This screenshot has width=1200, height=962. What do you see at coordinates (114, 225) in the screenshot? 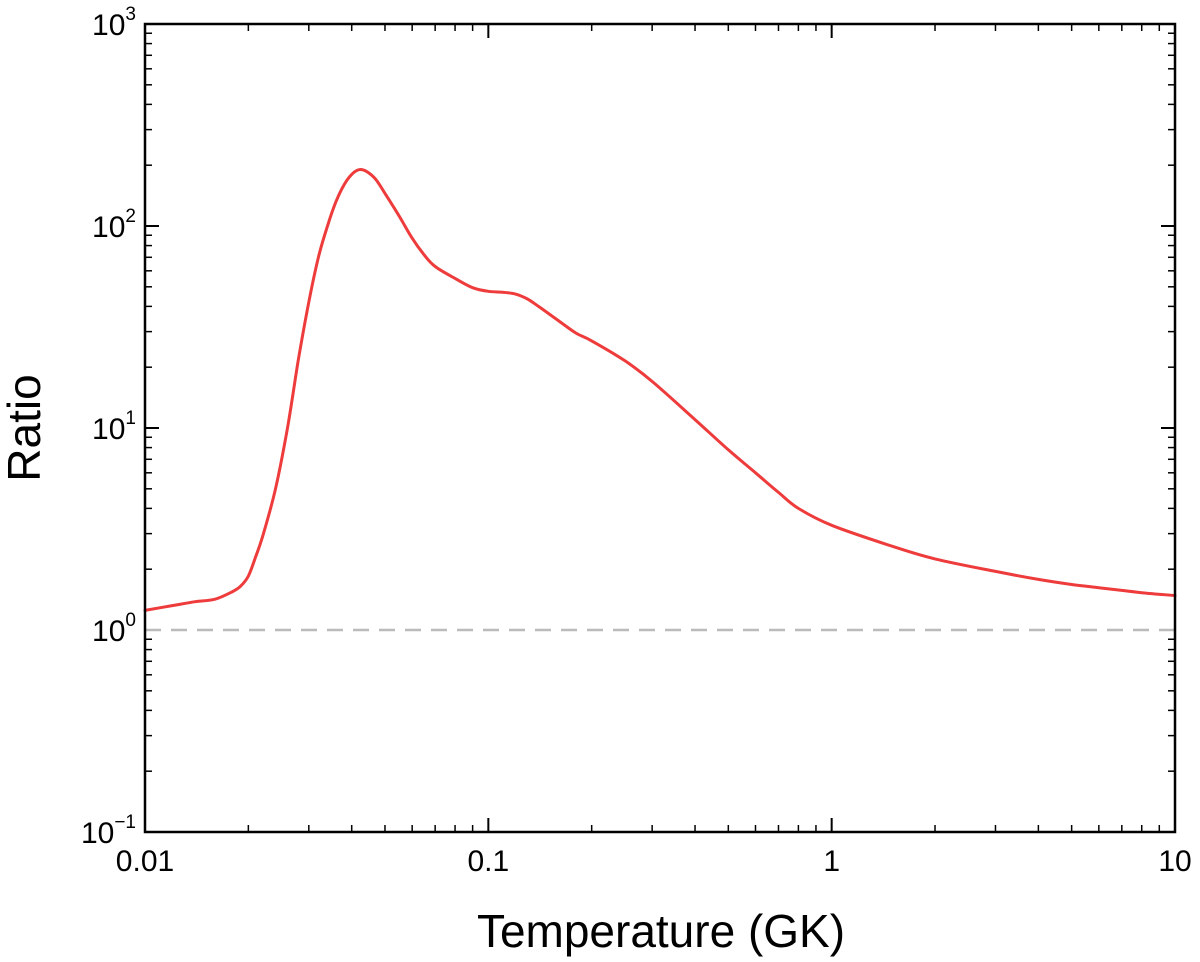
I see `y-tick-label: 10²` at bounding box center [114, 225].